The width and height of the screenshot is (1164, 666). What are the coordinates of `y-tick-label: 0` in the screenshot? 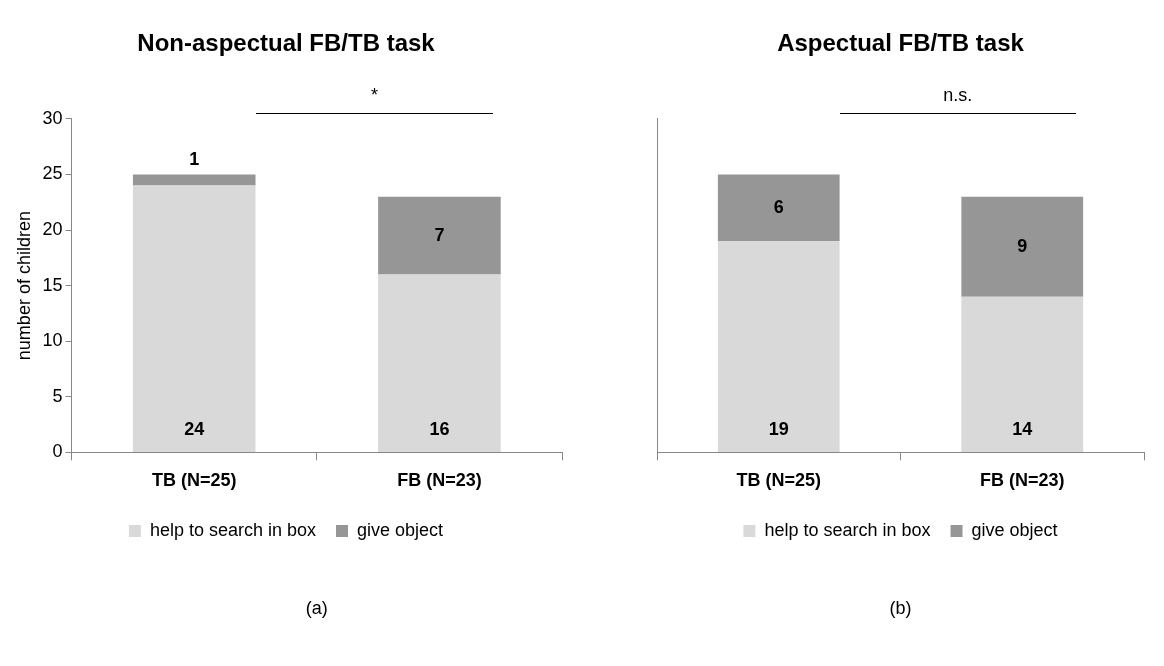 It's located at (57, 451).